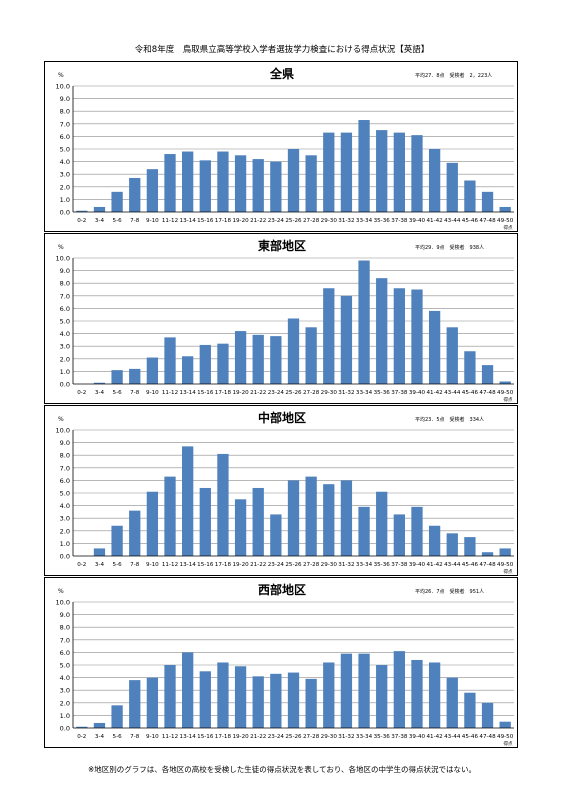 The image size is (564, 799). I want to click on y-tick-label: 2.0, so click(65, 359).